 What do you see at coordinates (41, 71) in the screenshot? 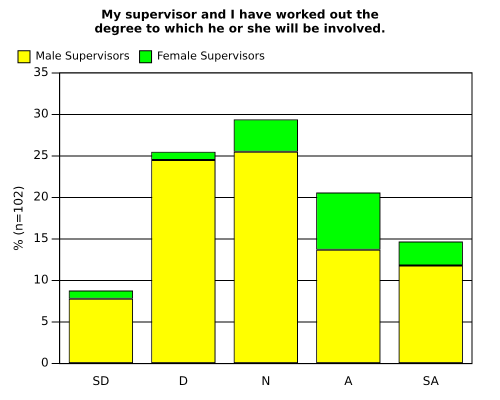
I see `y-tick-label: 35` at bounding box center [41, 71].